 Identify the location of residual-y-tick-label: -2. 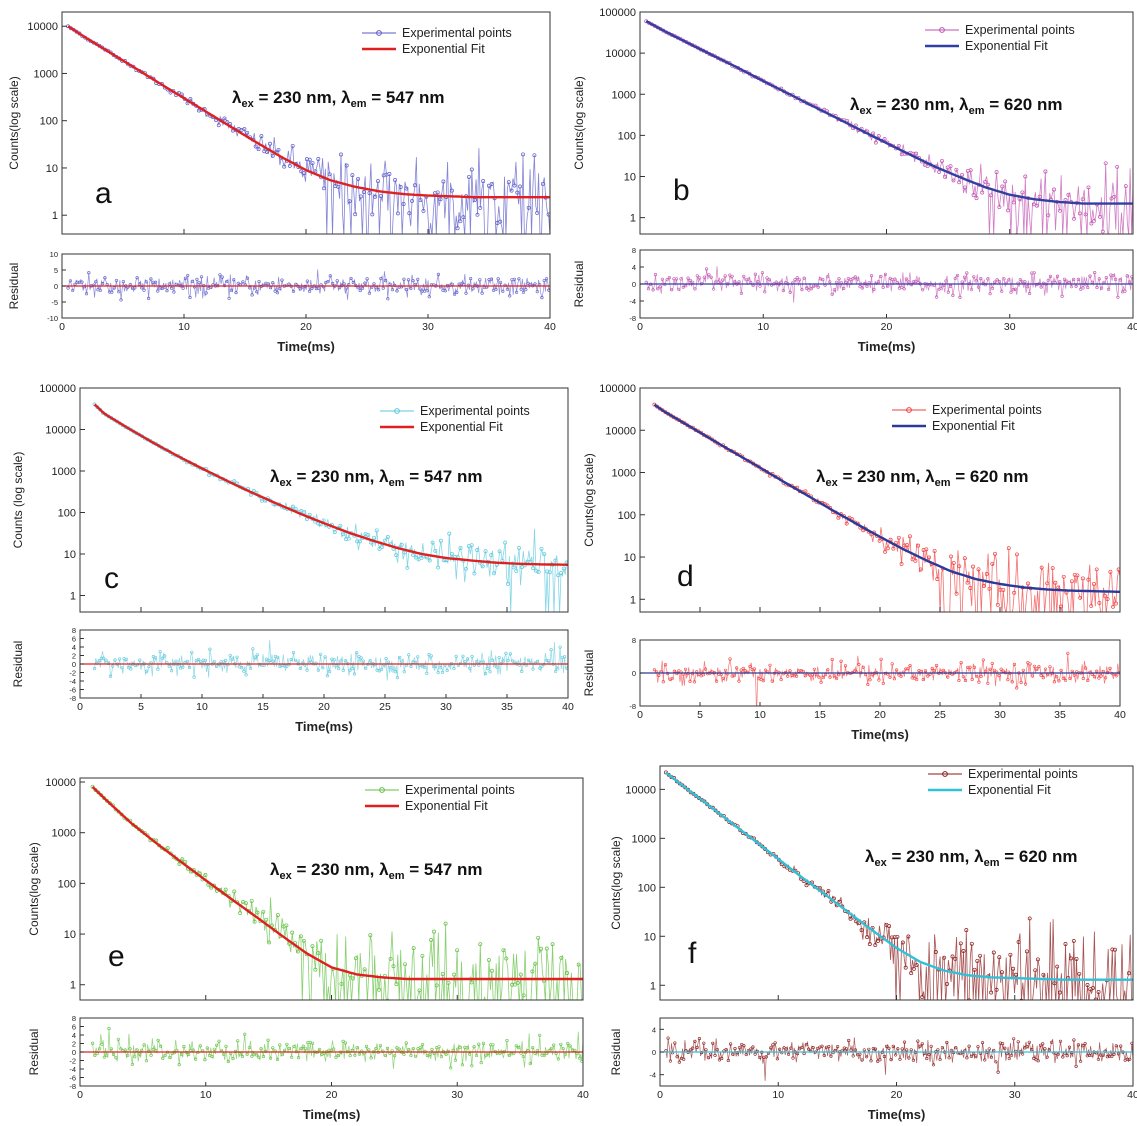
(72, 673).